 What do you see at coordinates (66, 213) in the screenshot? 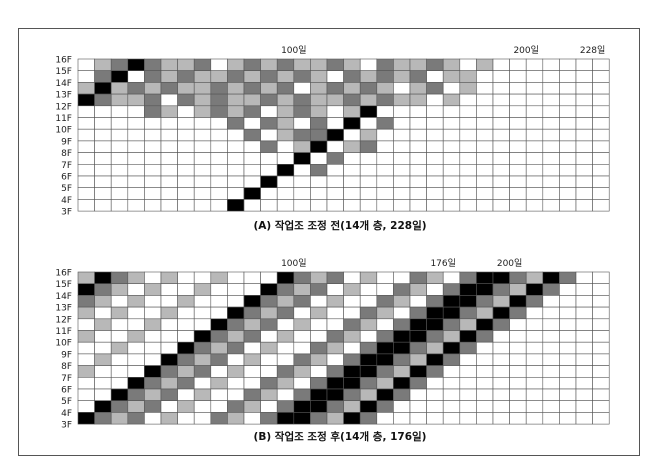
I see `floor-label: 3F` at bounding box center [66, 213].